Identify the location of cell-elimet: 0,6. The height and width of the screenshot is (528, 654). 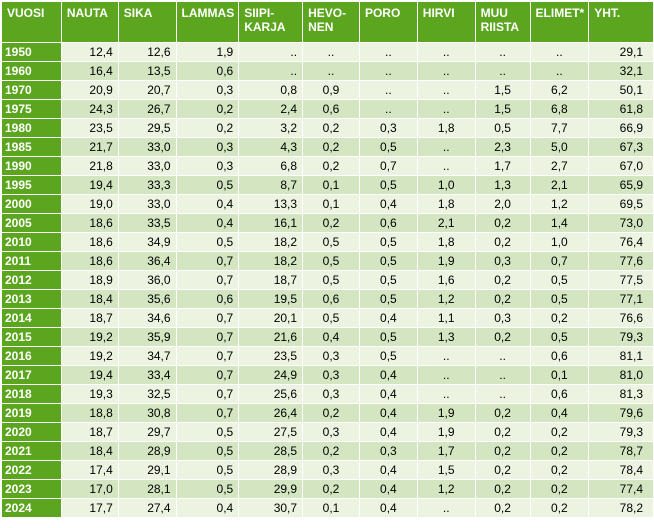
(559, 394).